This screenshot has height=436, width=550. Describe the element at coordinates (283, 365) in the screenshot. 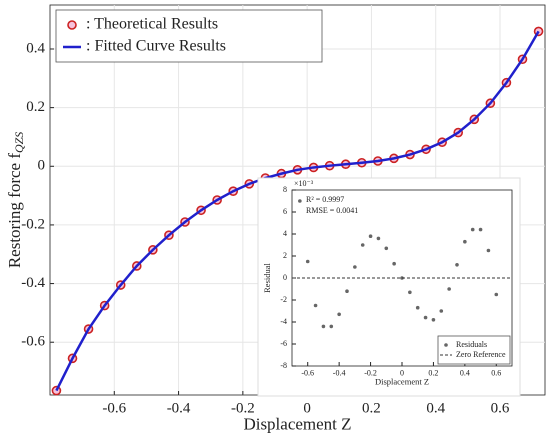

I see `y-tick-label: -8` at that location.